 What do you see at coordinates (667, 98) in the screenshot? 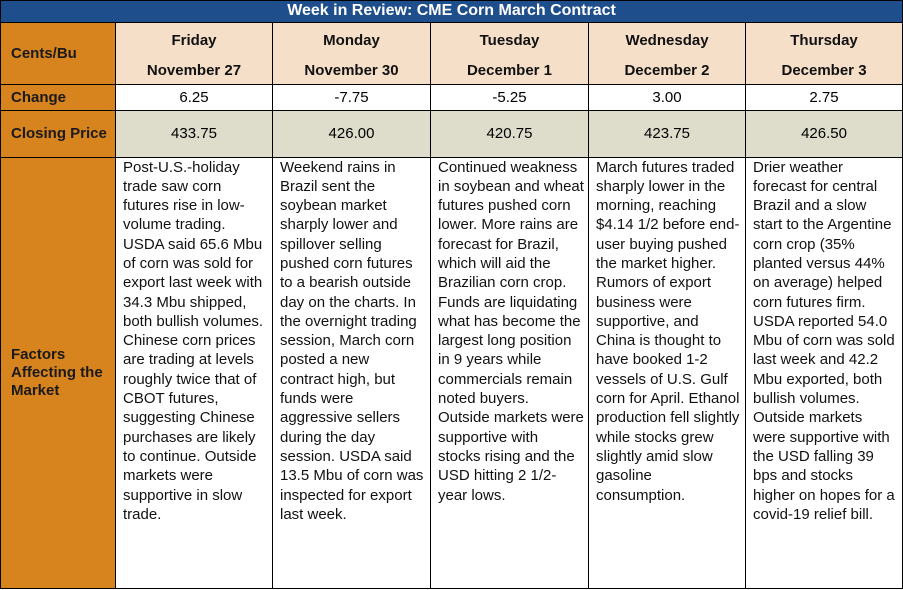
I see `change-value-wednesday: 3.00` at bounding box center [667, 98].